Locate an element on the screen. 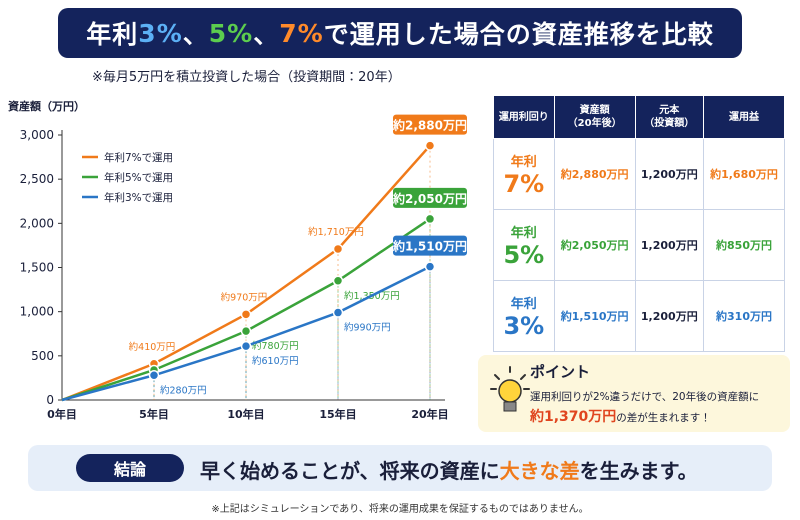 The width and height of the screenshot is (800, 520). rate-cell: 年利 3% is located at coordinates (524, 316).